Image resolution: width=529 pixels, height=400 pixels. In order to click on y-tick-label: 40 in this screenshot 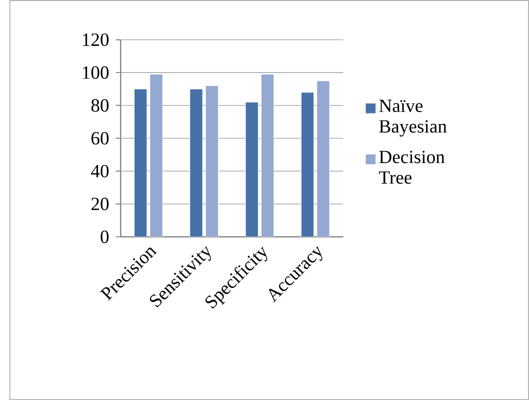, I will do `click(100, 171)`.